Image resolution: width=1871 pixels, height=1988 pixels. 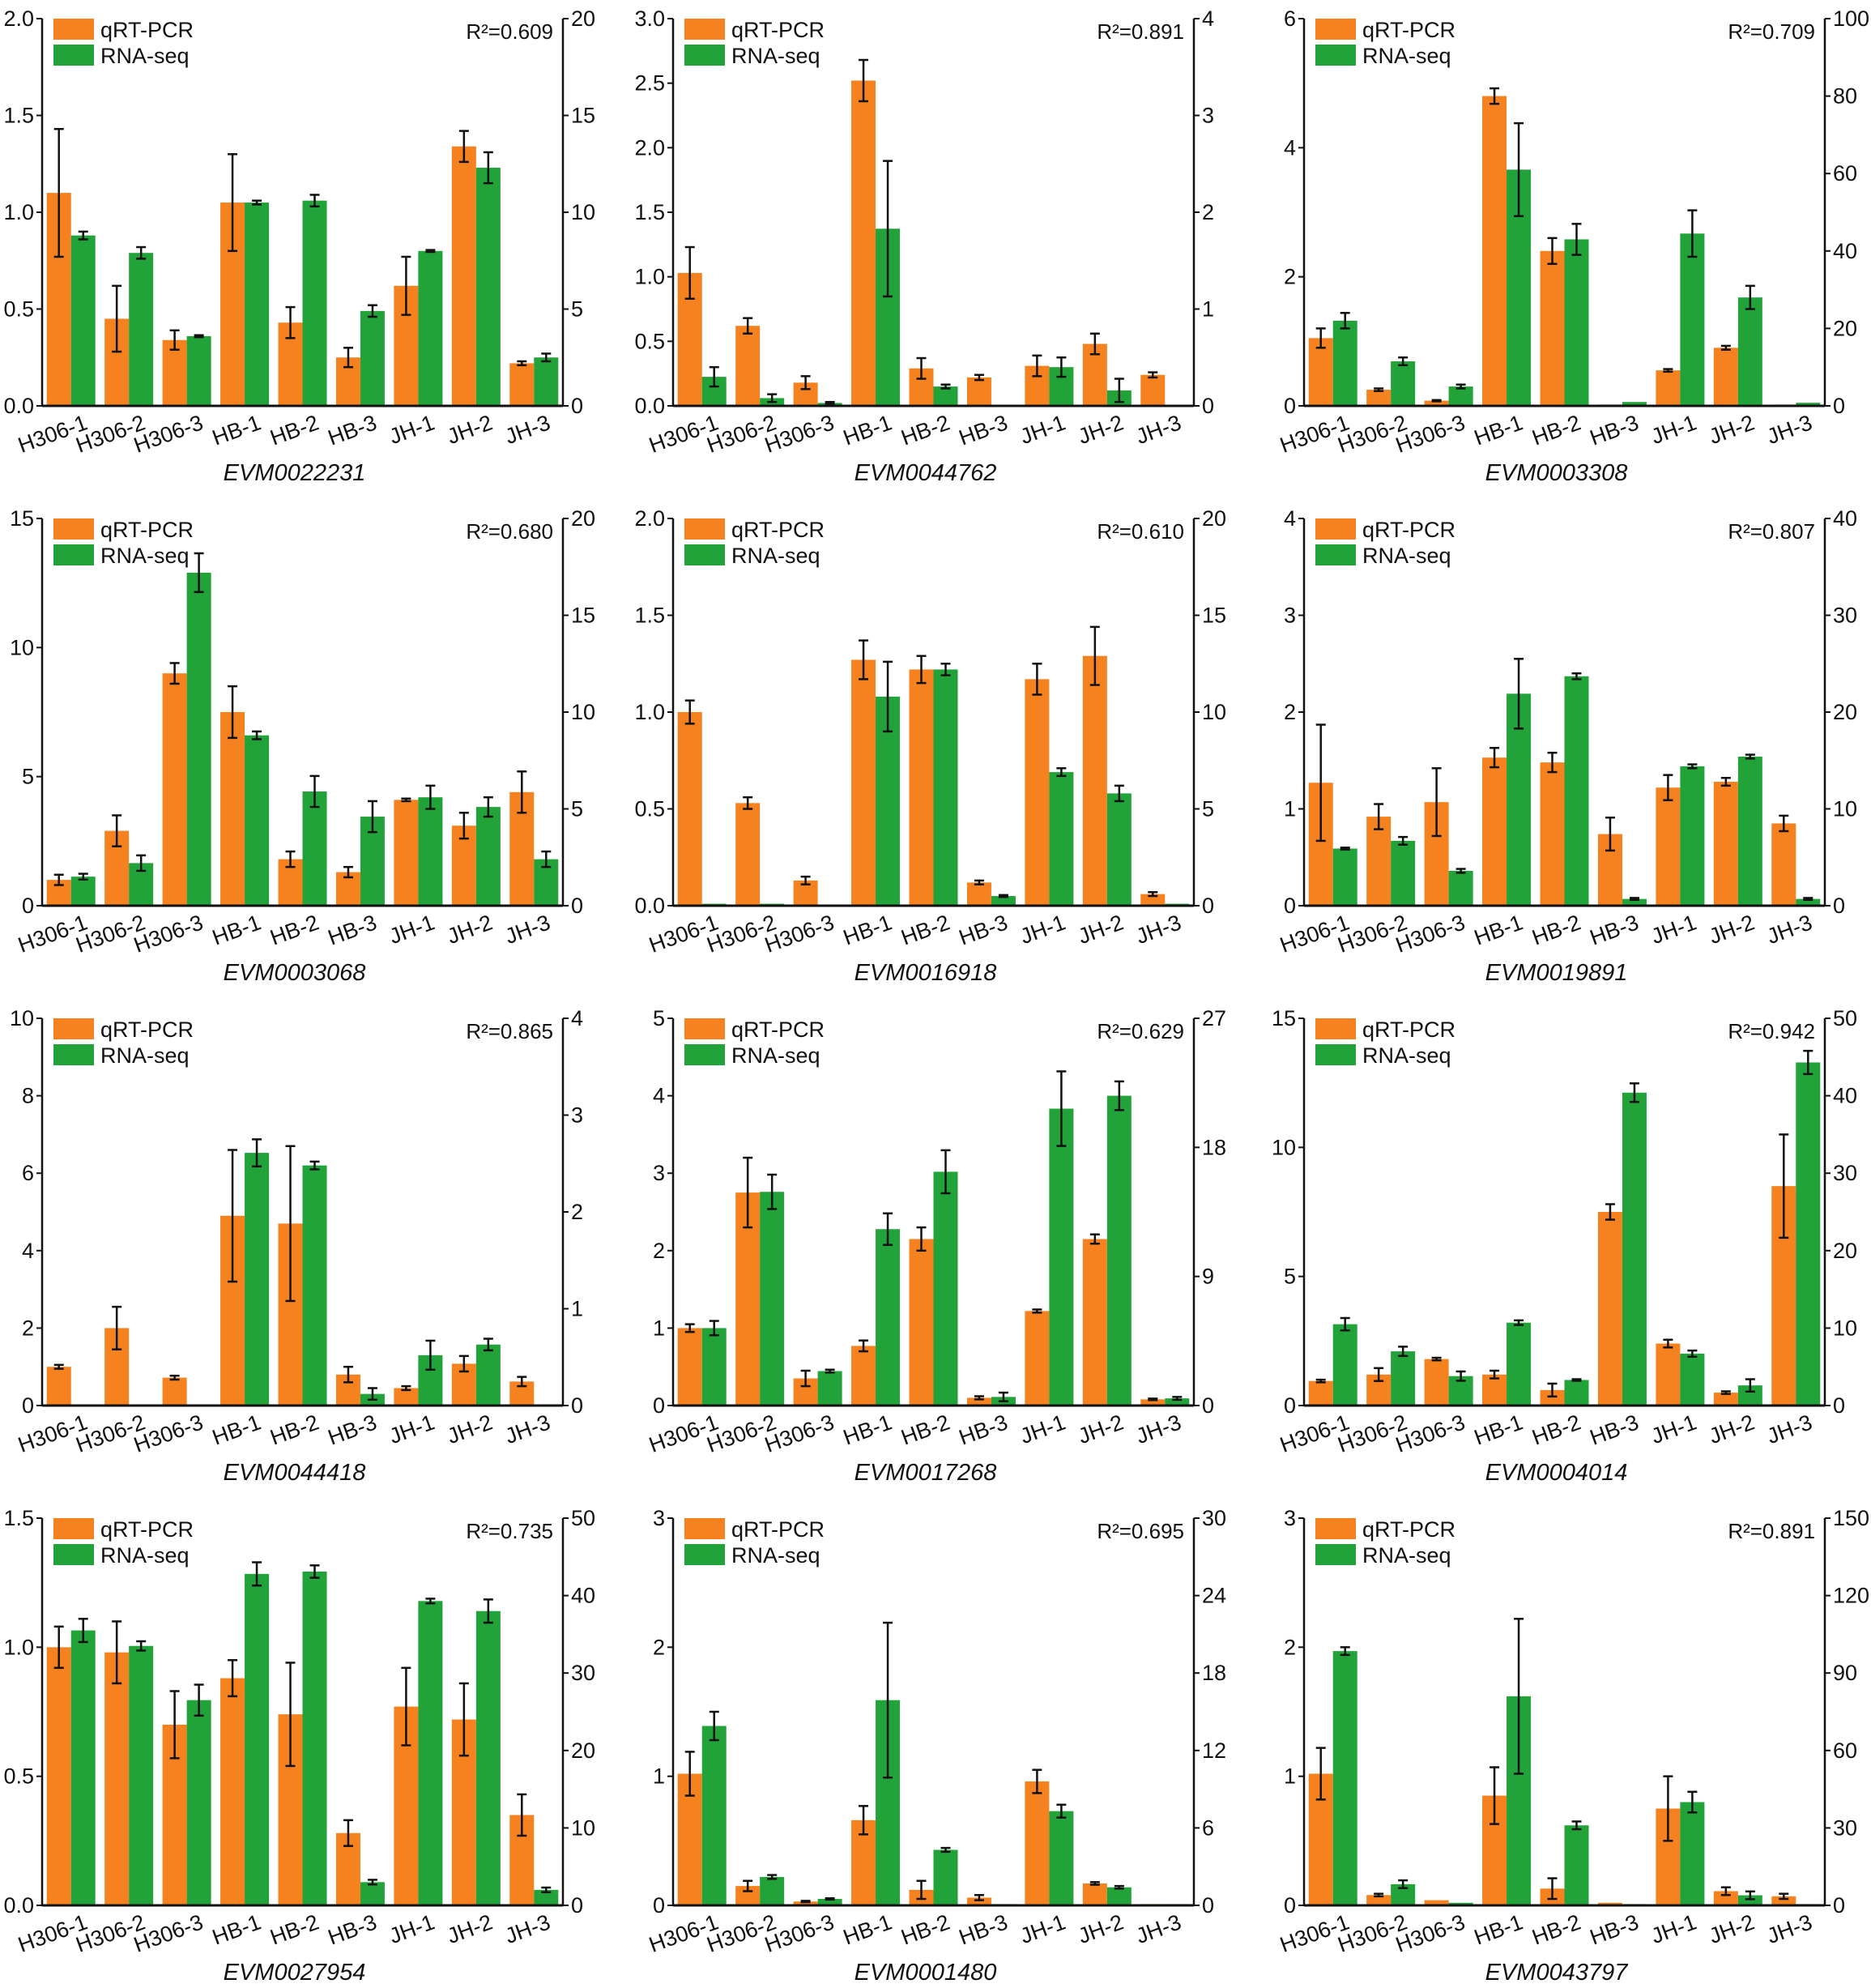 I want to click on right-tick-label: 20, so click(x=583, y=1750).